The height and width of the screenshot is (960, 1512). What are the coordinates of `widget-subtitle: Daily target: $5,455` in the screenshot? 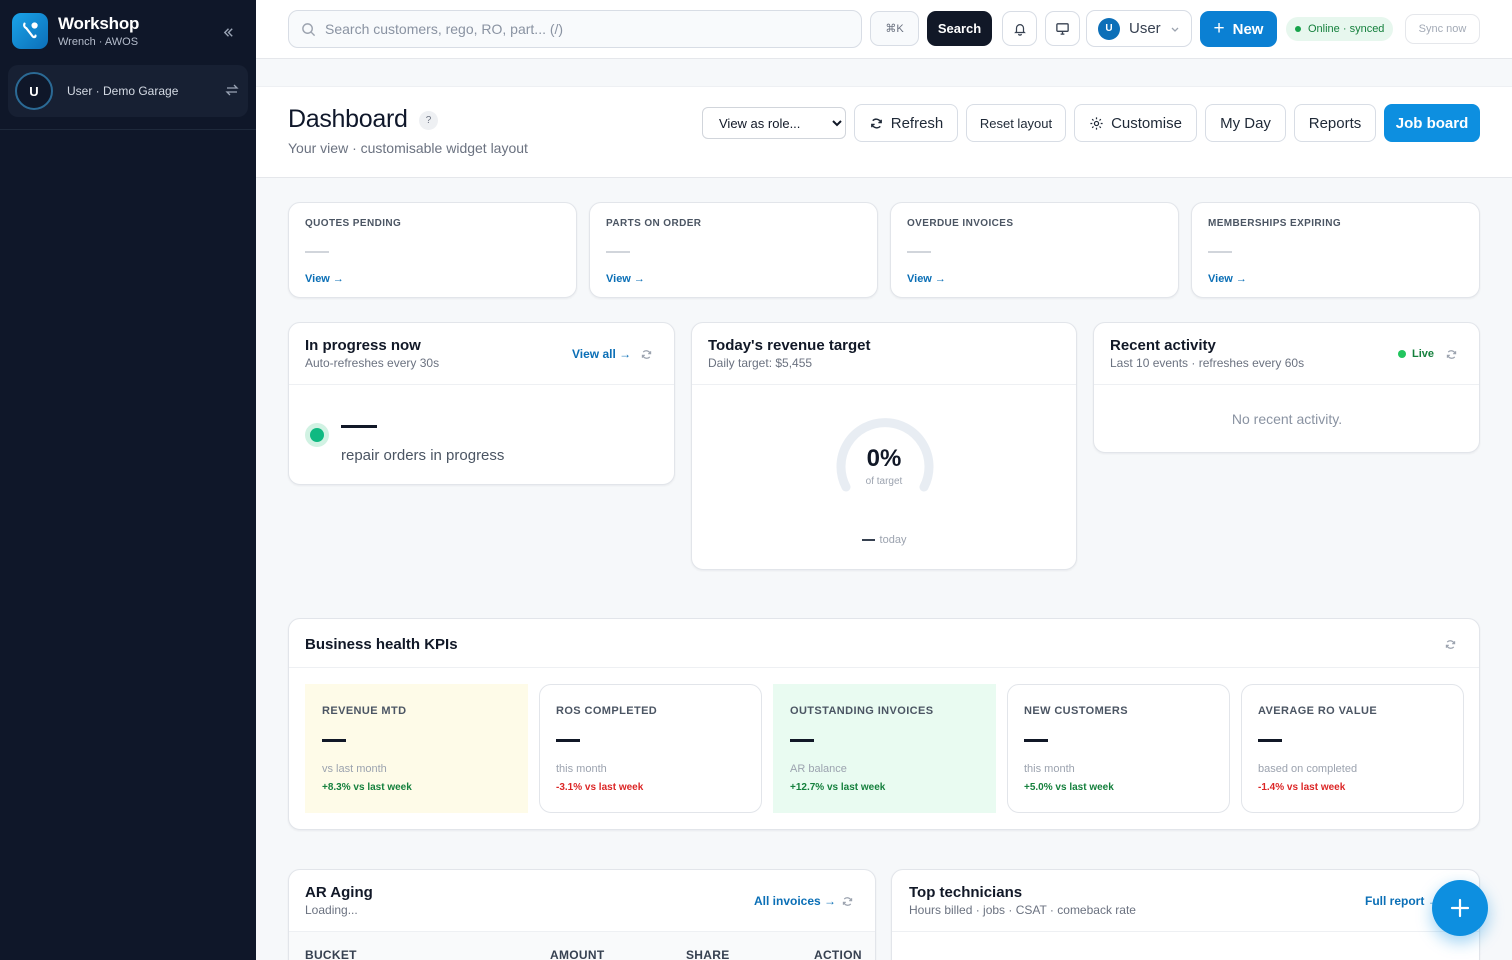 It's located at (760, 363).